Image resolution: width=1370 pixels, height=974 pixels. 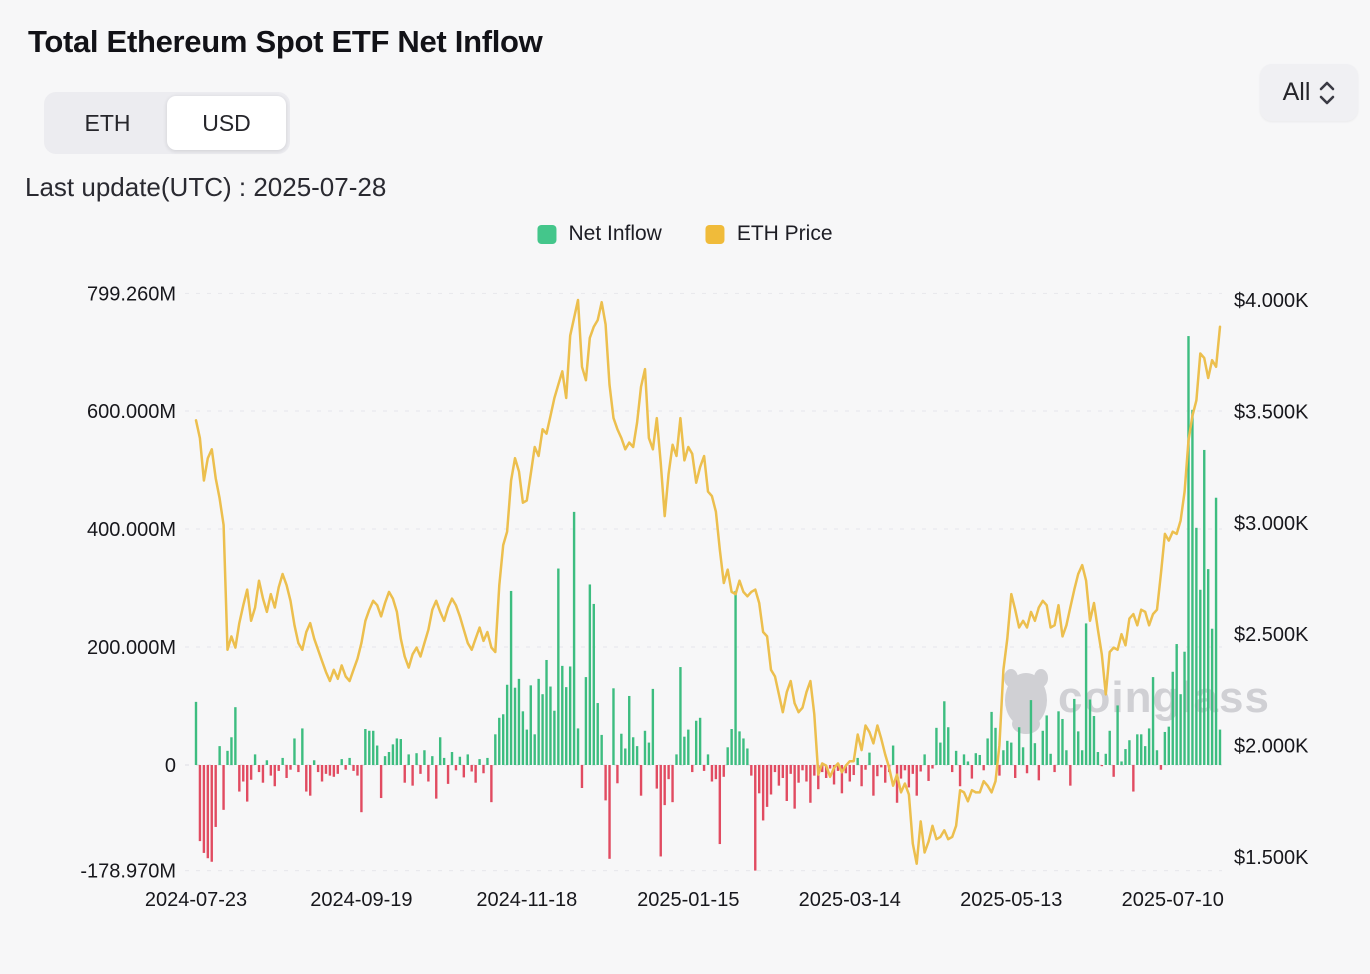 I want to click on legend-item-eth-price: ETH Price, so click(x=769, y=234).